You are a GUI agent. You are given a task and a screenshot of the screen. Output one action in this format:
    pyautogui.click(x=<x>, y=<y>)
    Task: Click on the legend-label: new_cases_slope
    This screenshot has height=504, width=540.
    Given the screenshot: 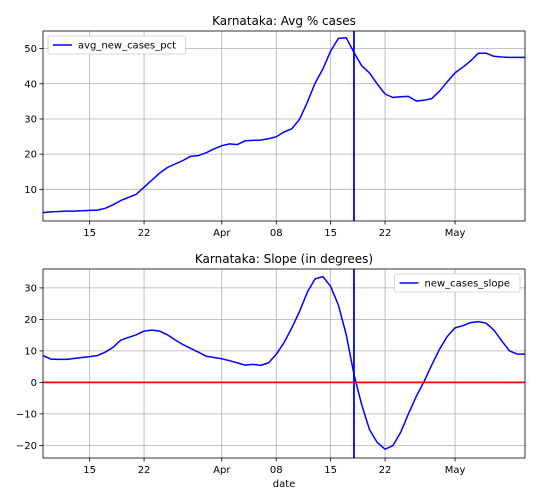 What is the action you would take?
    pyautogui.click(x=467, y=284)
    